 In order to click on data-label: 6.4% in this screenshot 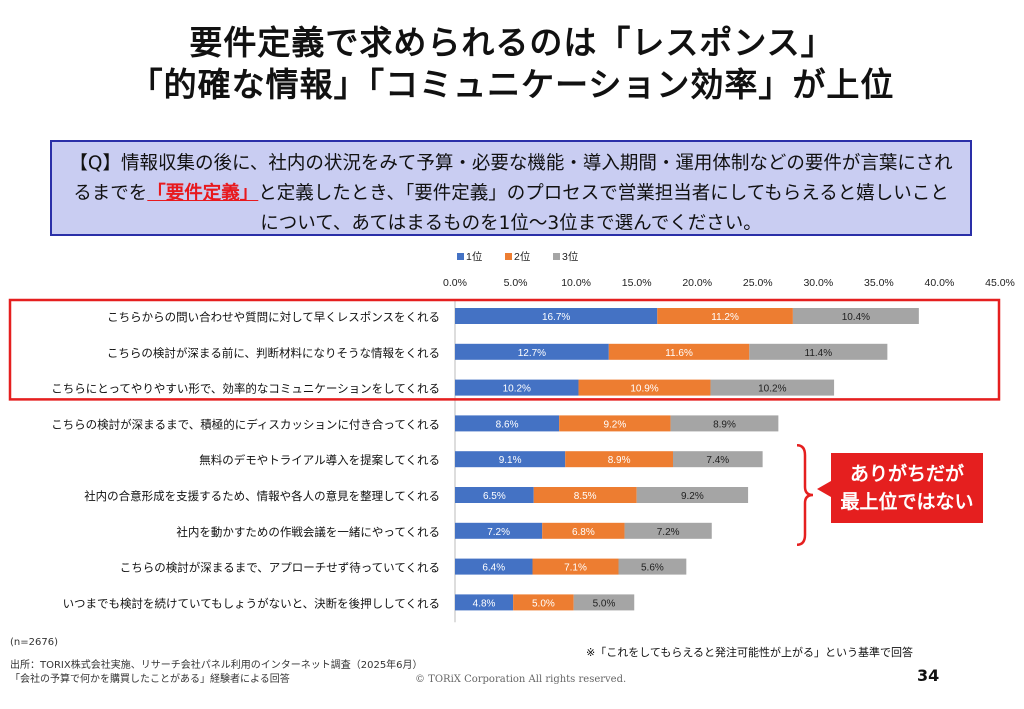, I will do `click(493, 568)`.